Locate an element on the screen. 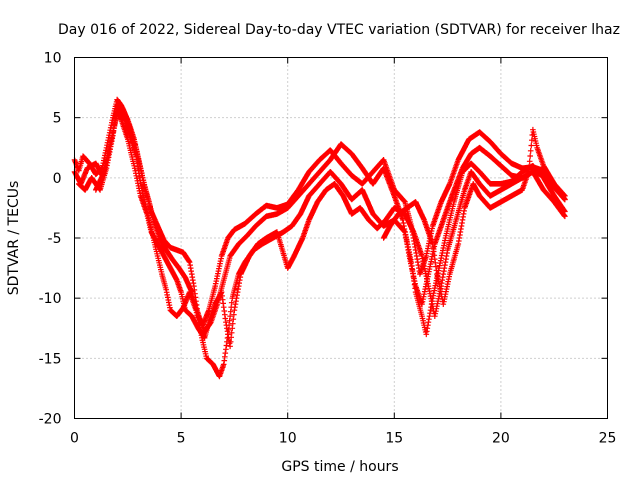 Image resolution: width=640 pixels, height=480 pixels. x-tick-label: 25 is located at coordinates (608, 439).